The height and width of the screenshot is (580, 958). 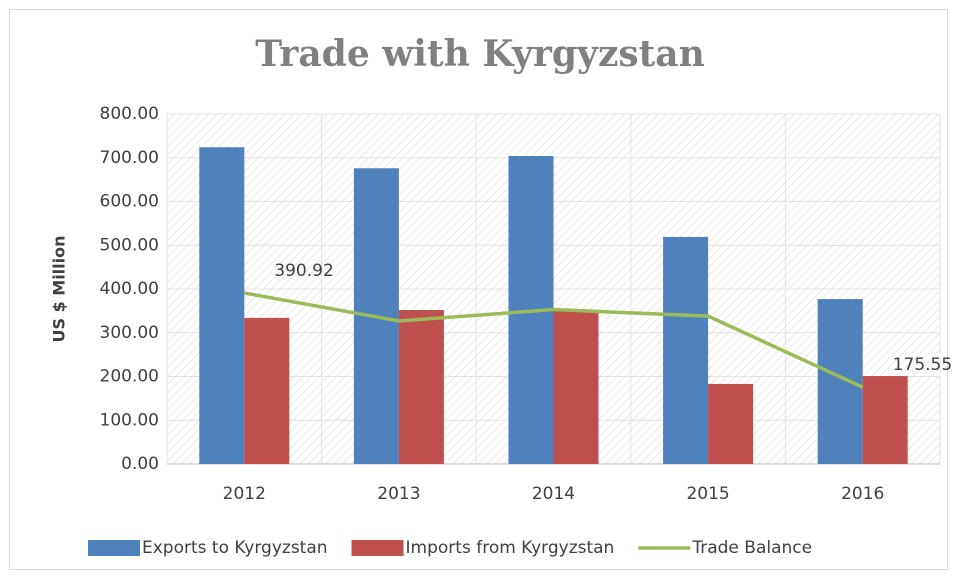 What do you see at coordinates (129, 114) in the screenshot?
I see `y-tick-label: 800.00` at bounding box center [129, 114].